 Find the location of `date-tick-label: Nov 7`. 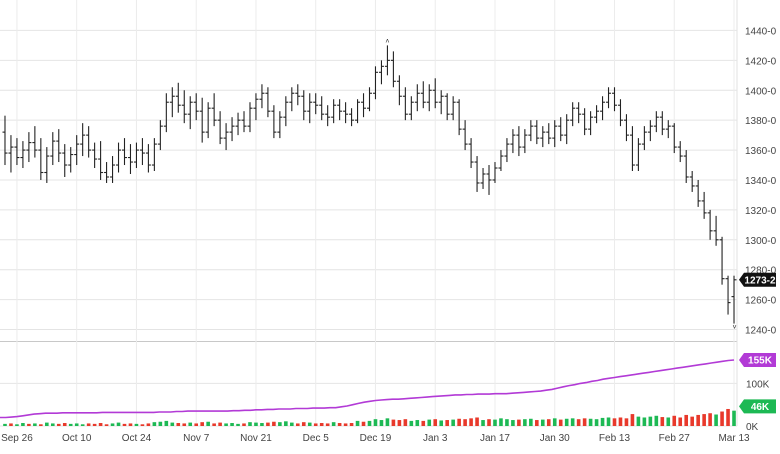

date-tick-label: Nov 7 is located at coordinates (196, 438).